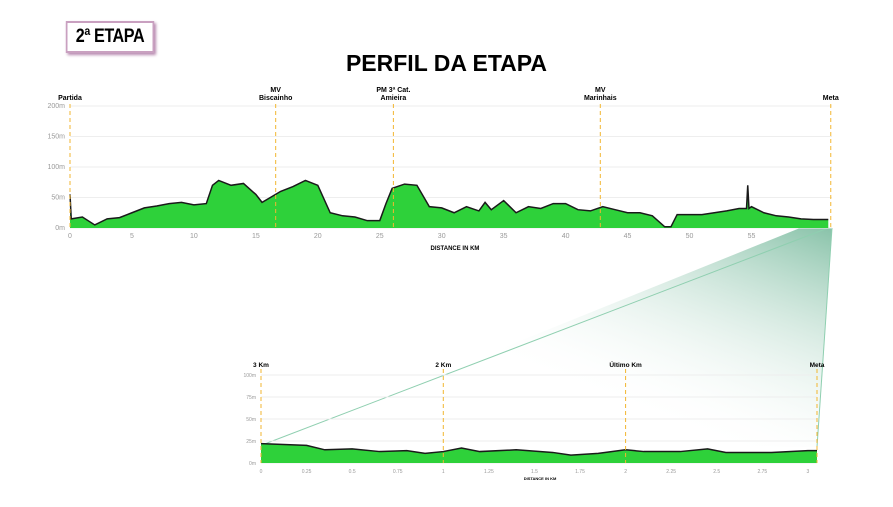 The image size is (893, 507). I want to click on marker-label: PM 3ª Cat., so click(393, 90).